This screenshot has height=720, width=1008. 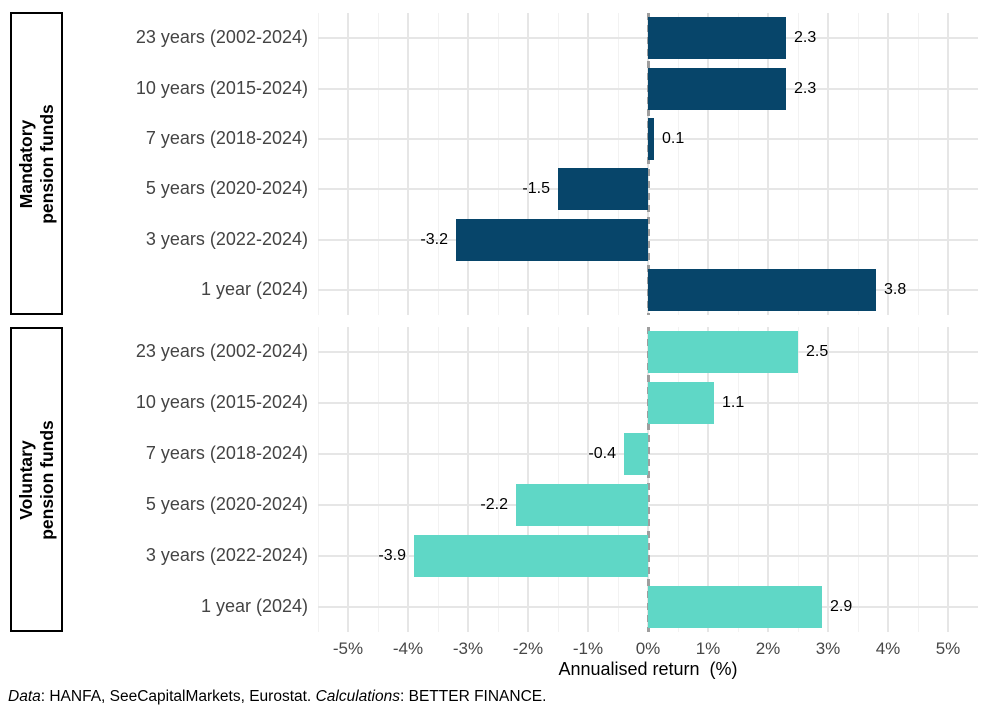 I want to click on facet-label-mandatory: Mandatory pension funds, so click(x=37, y=164).